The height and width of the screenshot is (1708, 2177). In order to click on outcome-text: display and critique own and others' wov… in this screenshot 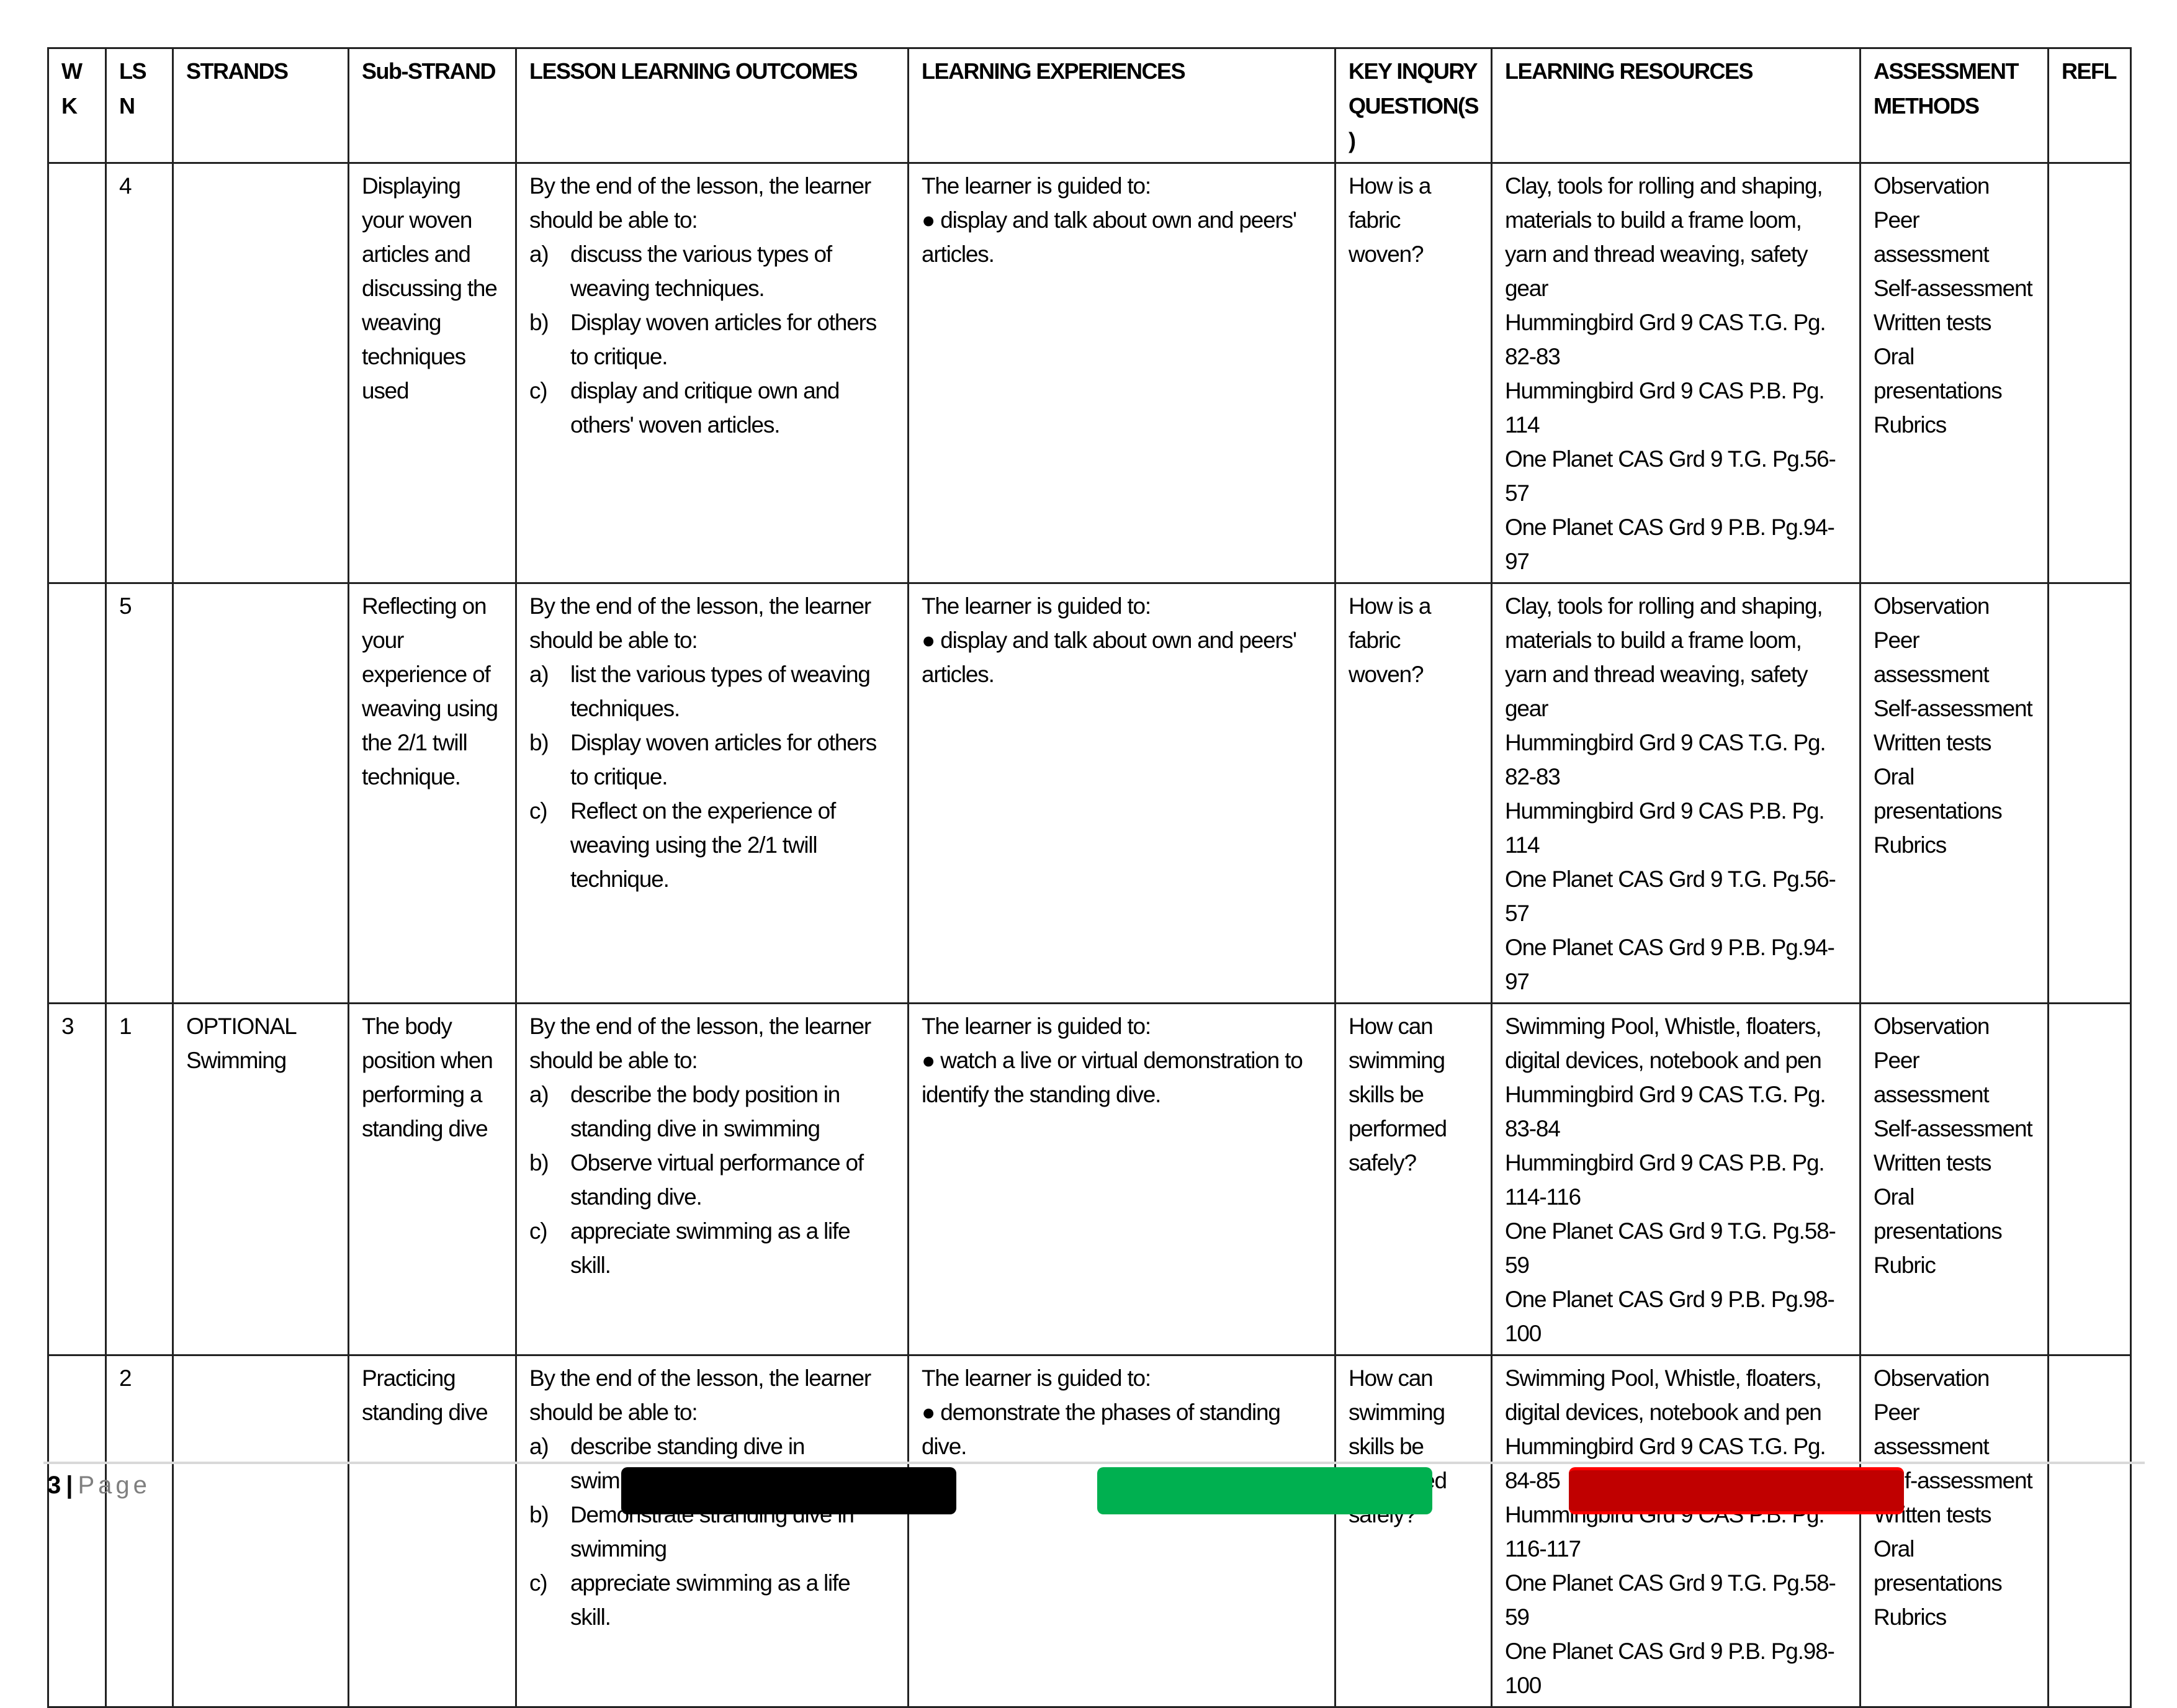, I will do `click(705, 408)`.